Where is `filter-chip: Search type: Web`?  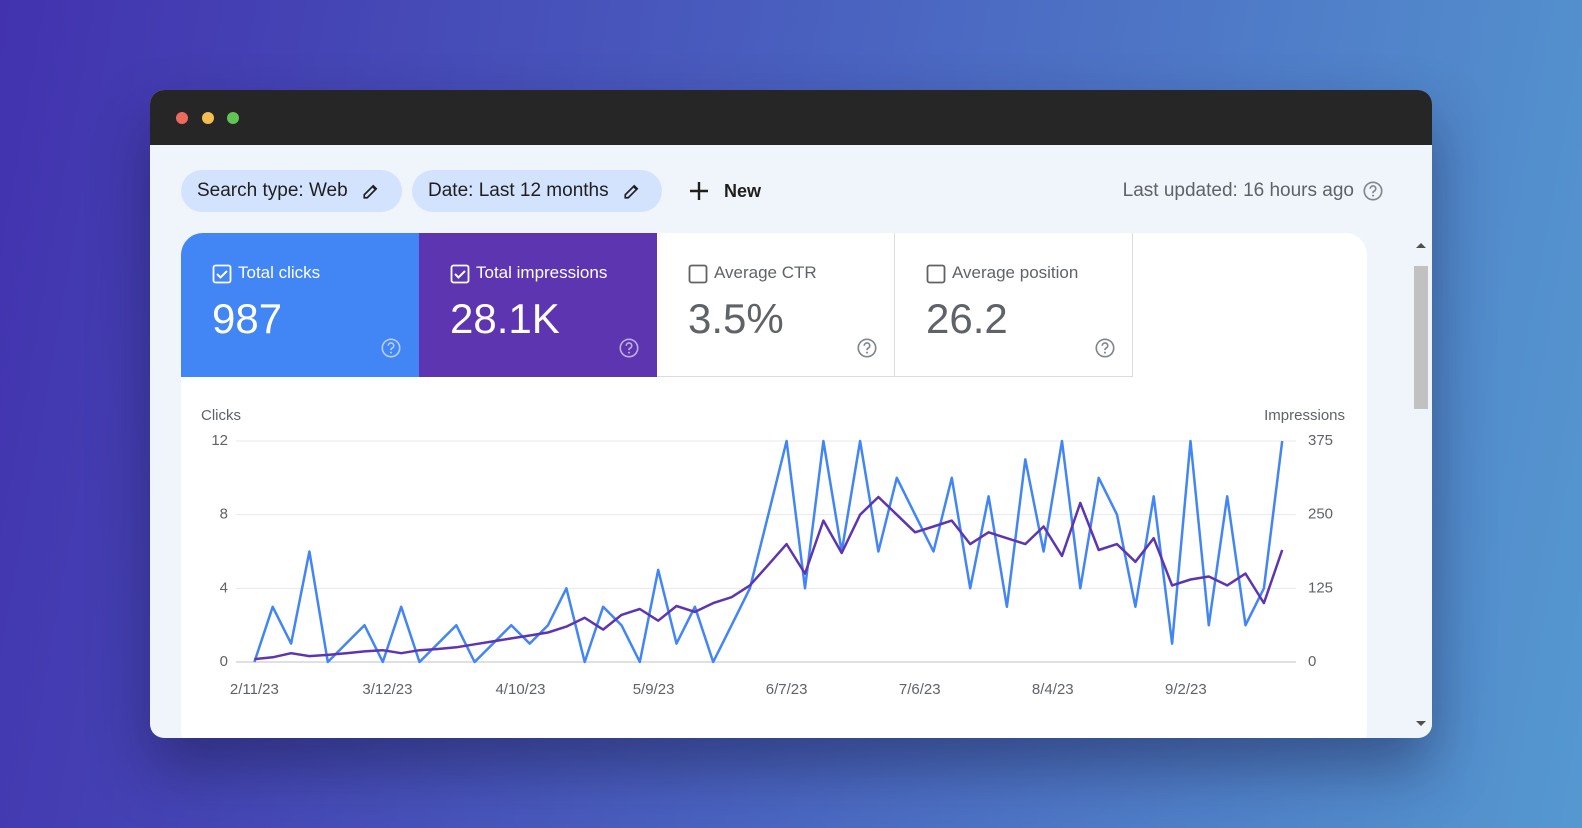
filter-chip: Search type: Web is located at coordinates (291, 191).